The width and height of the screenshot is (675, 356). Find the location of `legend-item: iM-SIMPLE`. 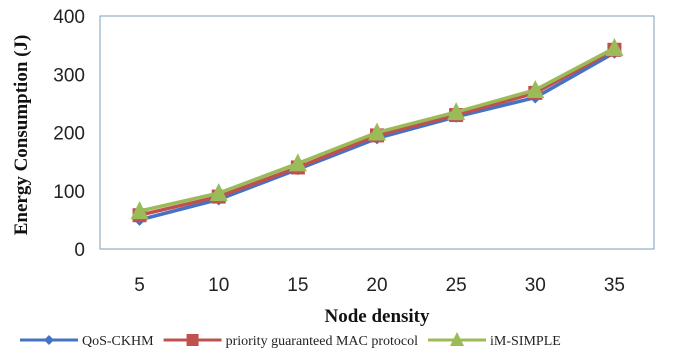

legend-item: iM-SIMPLE is located at coordinates (494, 340).